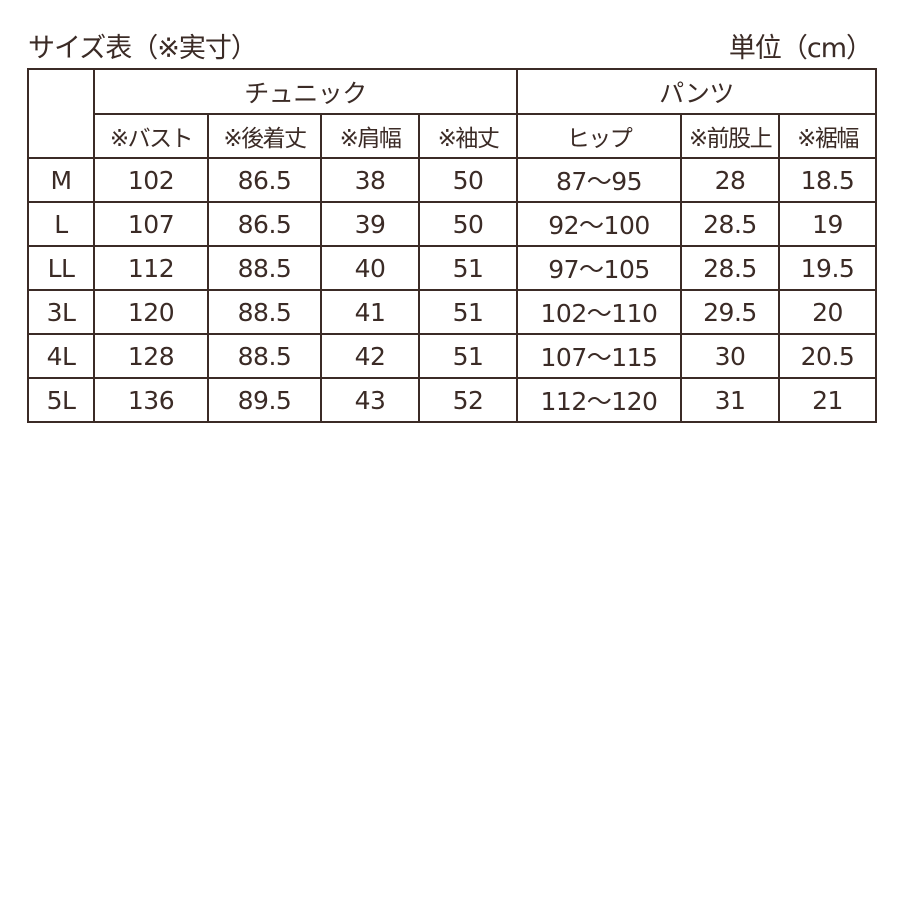 The width and height of the screenshot is (900, 900). What do you see at coordinates (61, 113) in the screenshot?
I see `corner-cell` at bounding box center [61, 113].